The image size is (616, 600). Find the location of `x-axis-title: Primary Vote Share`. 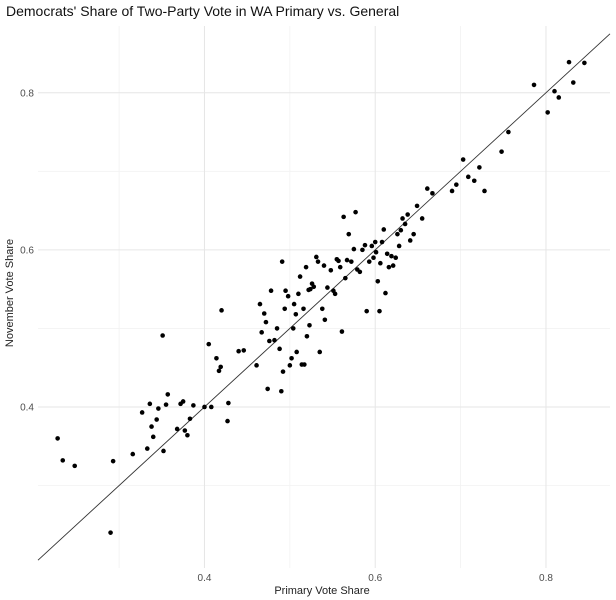

x-axis-title: Primary Vote Share is located at coordinates (321, 591).